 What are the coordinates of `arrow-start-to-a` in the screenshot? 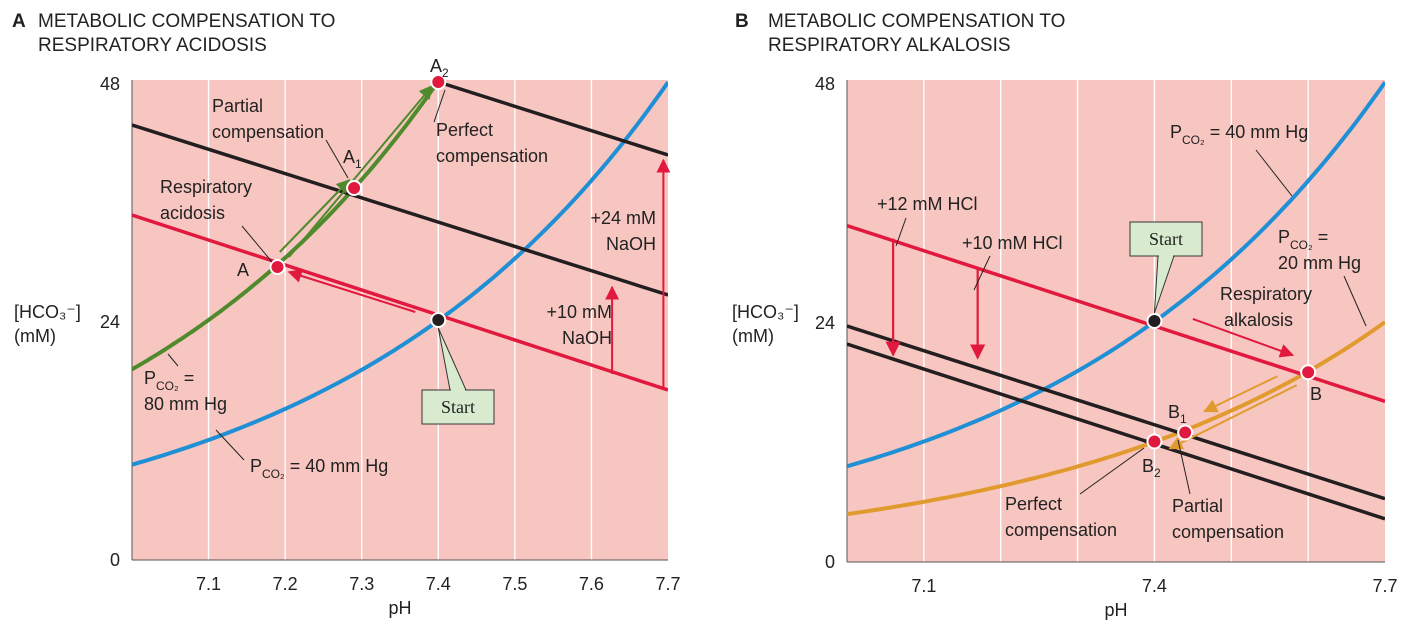 It's located at (351, 291).